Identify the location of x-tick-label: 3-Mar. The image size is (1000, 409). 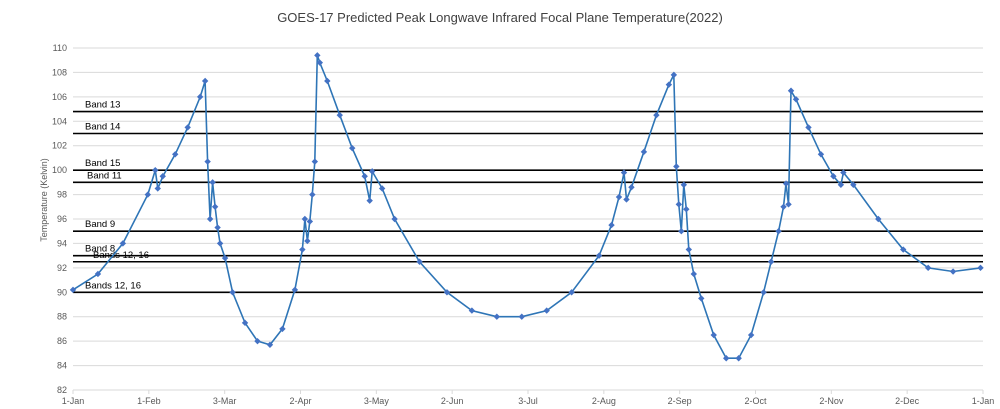
(225, 401).